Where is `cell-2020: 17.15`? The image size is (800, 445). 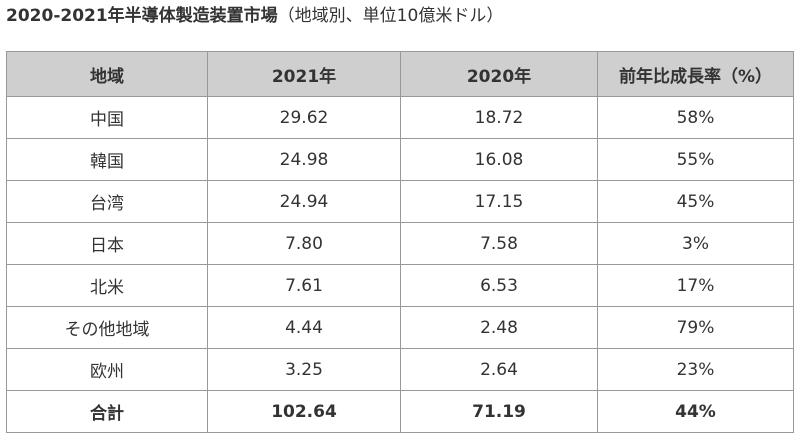 cell-2020: 17.15 is located at coordinates (499, 201).